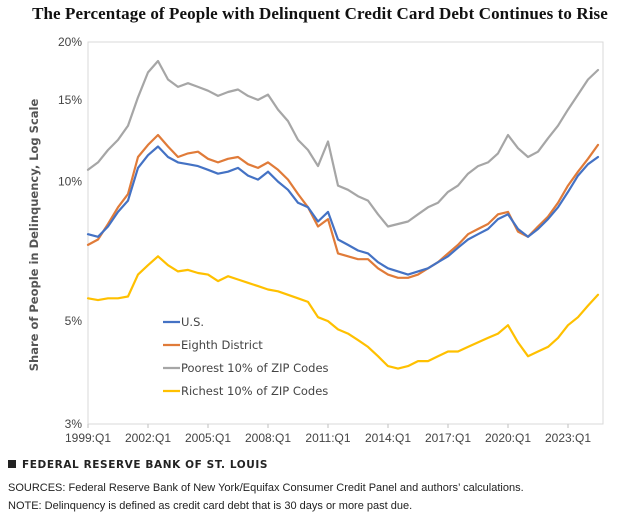  What do you see at coordinates (508, 438) in the screenshot?
I see `x-tick-label: 2020:Q1` at bounding box center [508, 438].